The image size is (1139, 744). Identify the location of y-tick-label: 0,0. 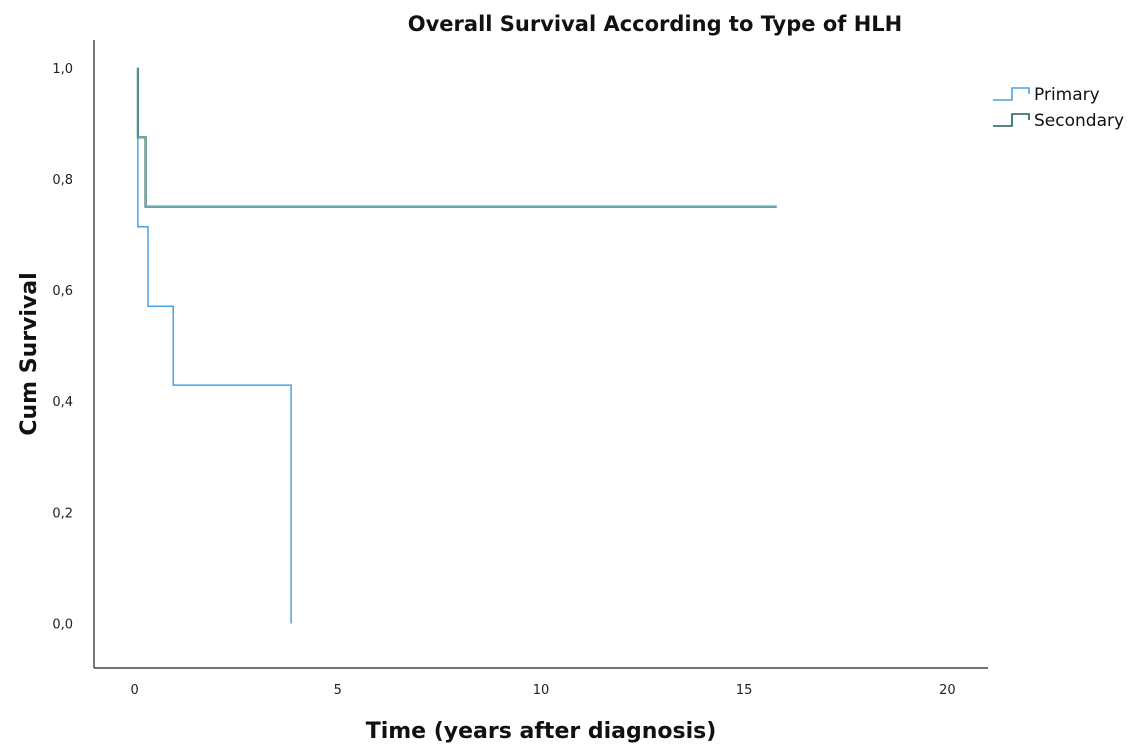
(62, 625).